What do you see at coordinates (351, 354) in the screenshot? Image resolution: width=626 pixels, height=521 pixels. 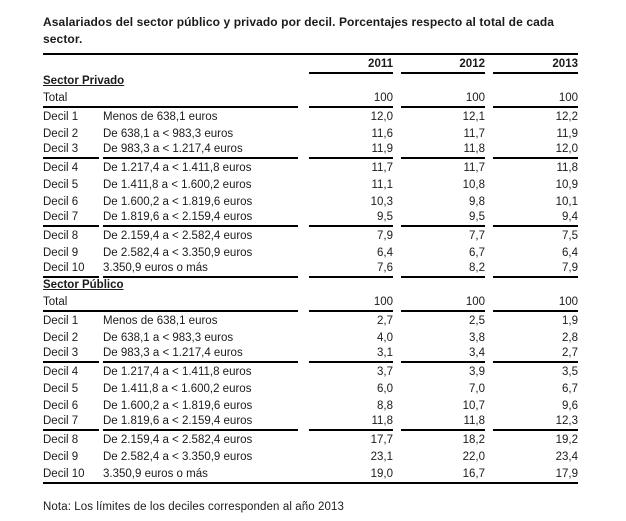 I see `value-2011: 3,1` at bounding box center [351, 354].